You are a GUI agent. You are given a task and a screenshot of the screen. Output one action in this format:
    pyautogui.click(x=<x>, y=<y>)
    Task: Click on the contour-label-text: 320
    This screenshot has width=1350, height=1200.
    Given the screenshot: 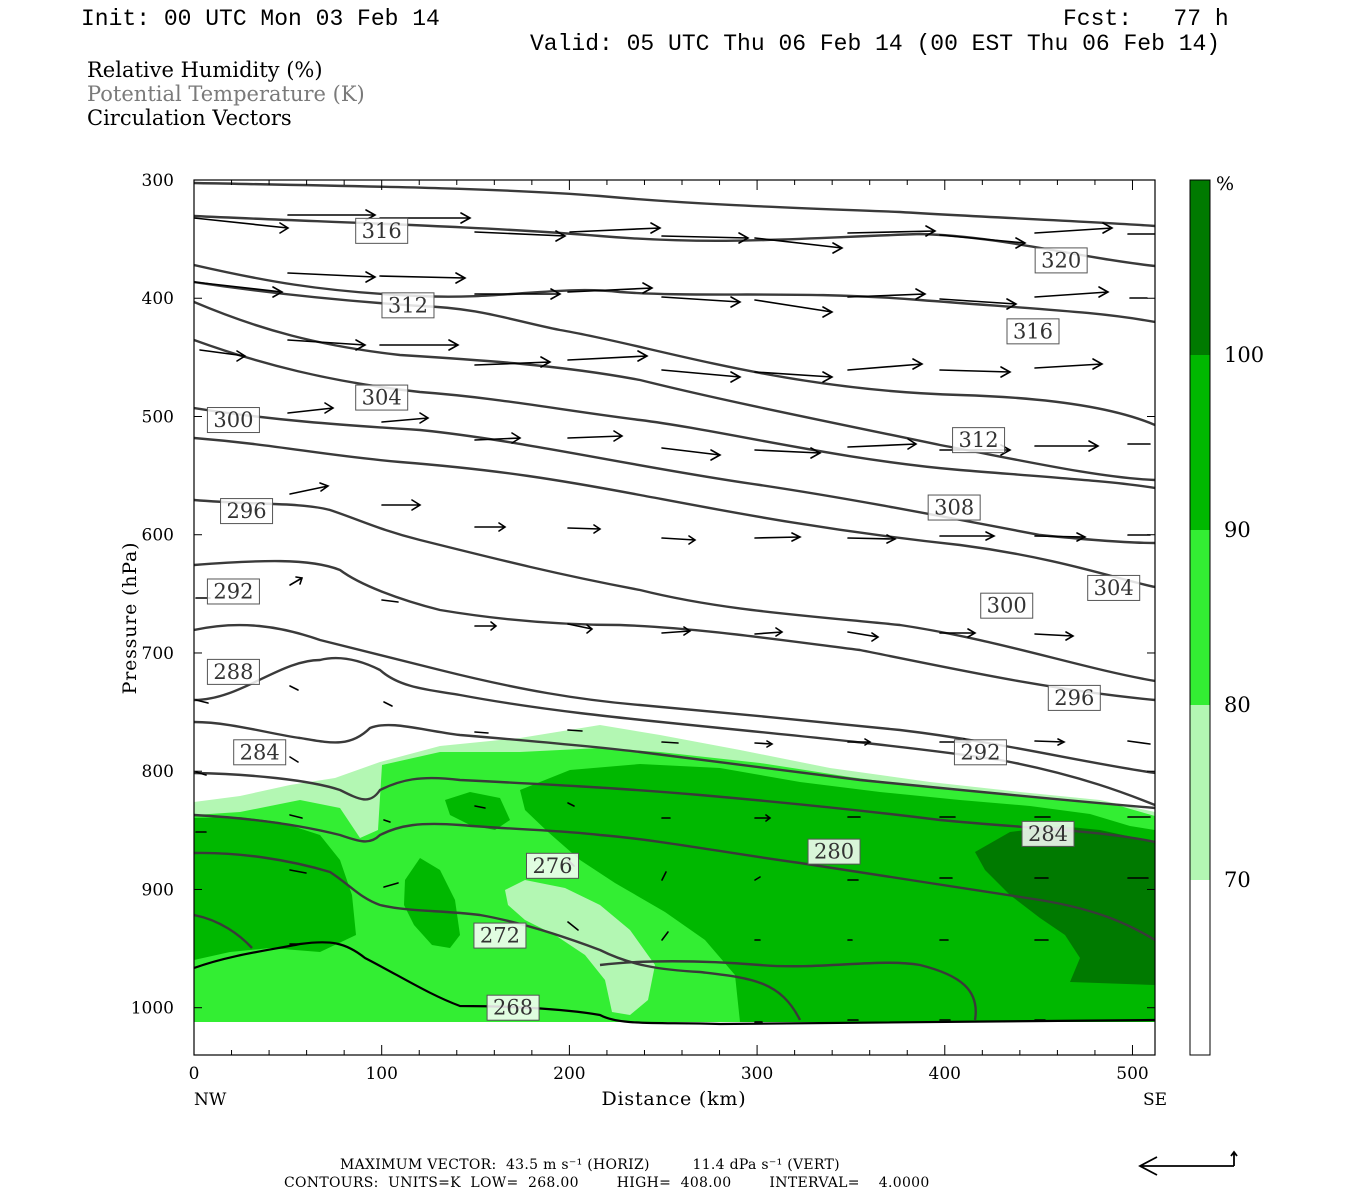 What is the action you would take?
    pyautogui.click(x=1061, y=260)
    